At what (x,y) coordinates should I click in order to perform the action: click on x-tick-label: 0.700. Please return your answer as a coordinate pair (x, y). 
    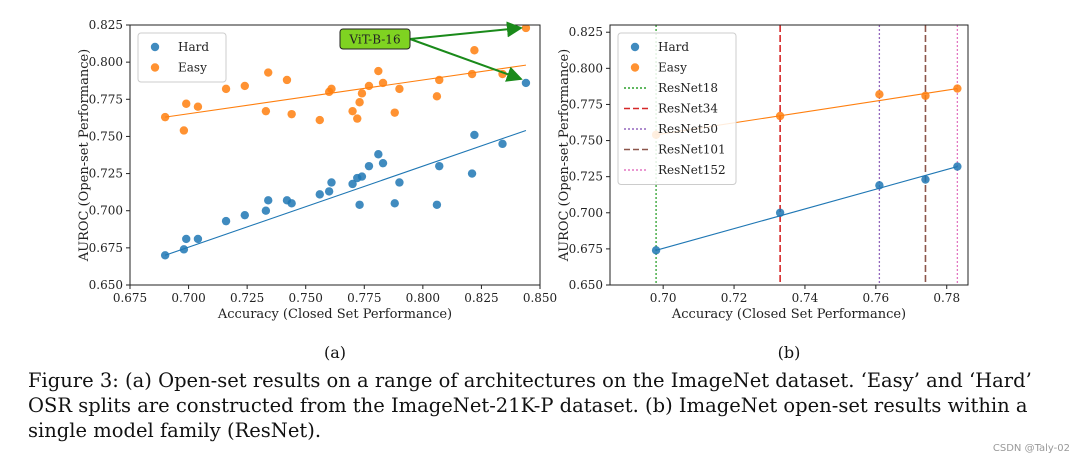
    Looking at the image, I should click on (188, 298).